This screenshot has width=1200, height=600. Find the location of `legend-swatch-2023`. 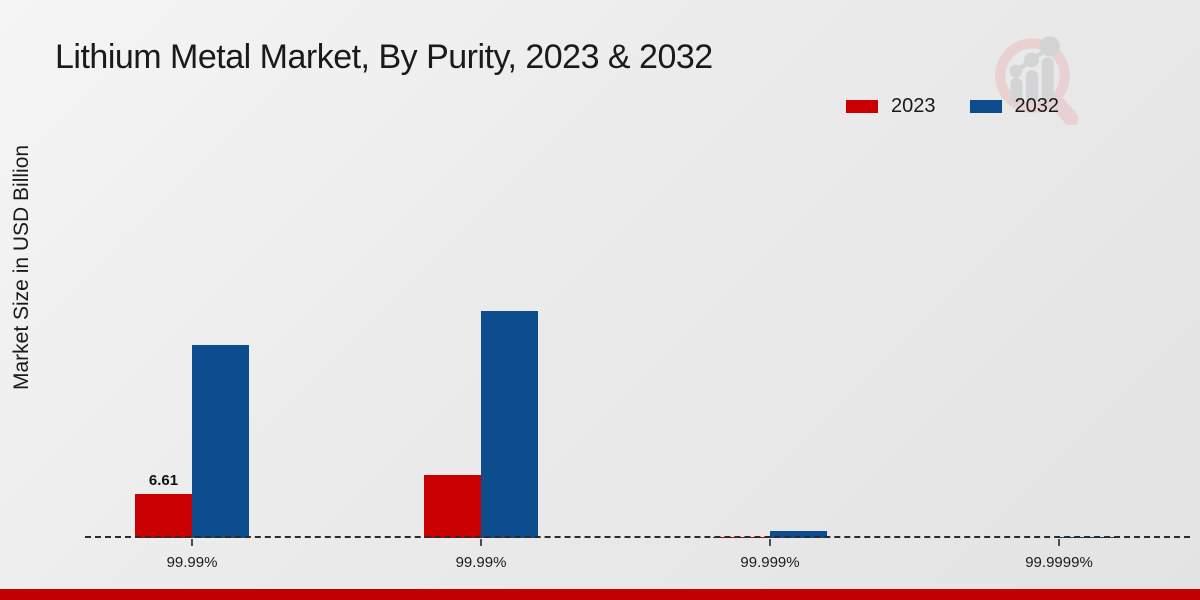

legend-swatch-2023 is located at coordinates (862, 106).